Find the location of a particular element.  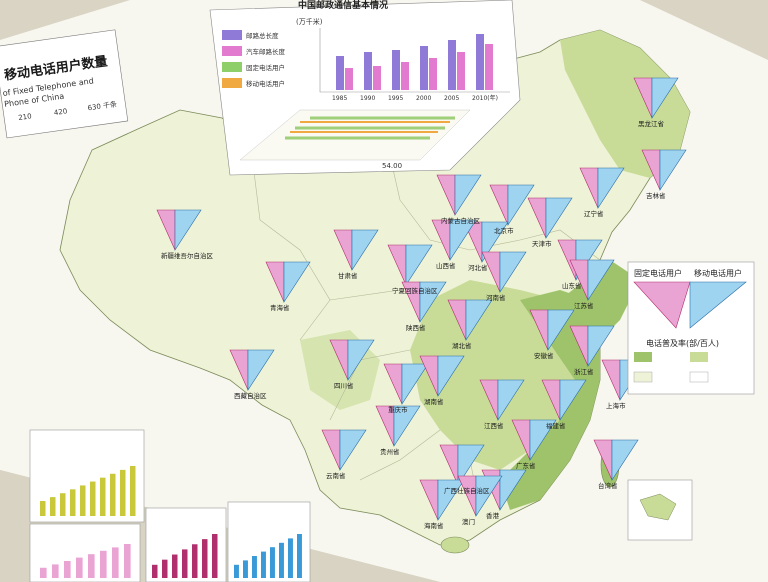

scale-value-2: 420 is located at coordinates (60, 112).